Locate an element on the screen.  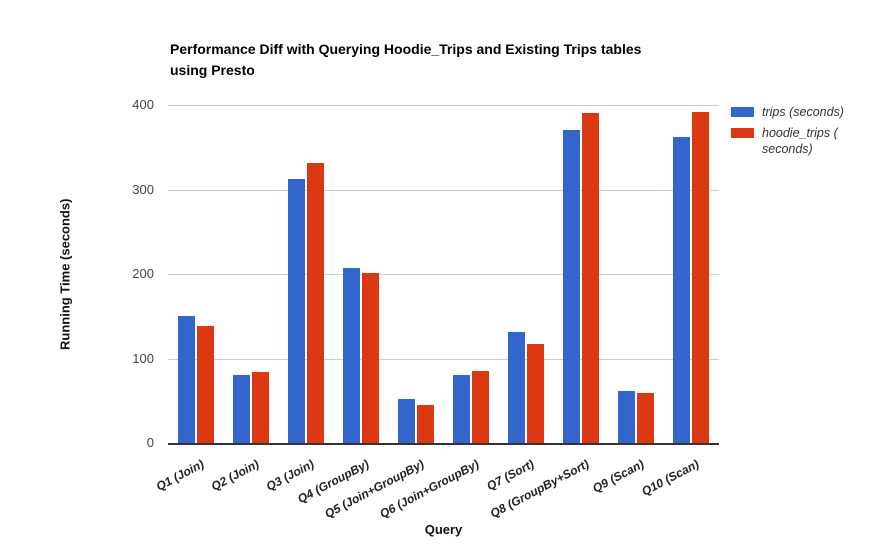
bar-group-q1 is located at coordinates (195, 274).